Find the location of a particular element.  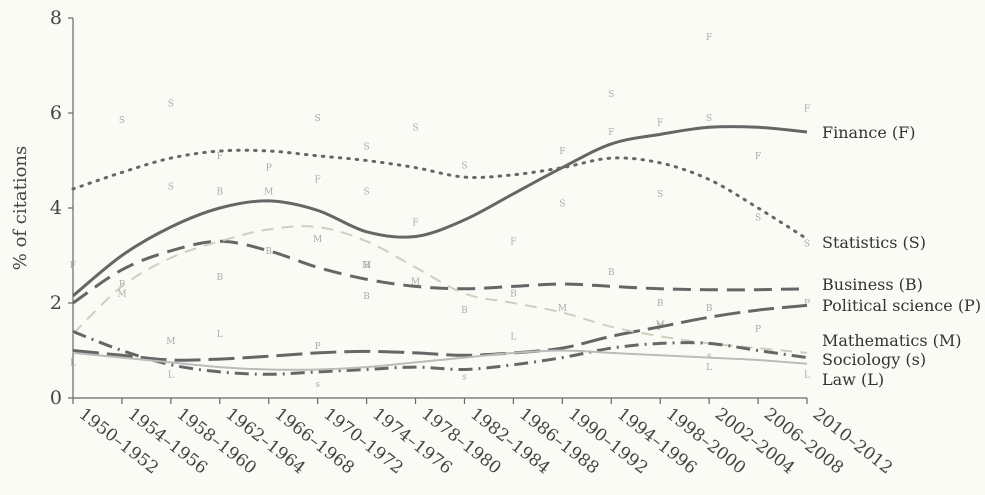

y-tick-label: 8 is located at coordinates (56, 18).